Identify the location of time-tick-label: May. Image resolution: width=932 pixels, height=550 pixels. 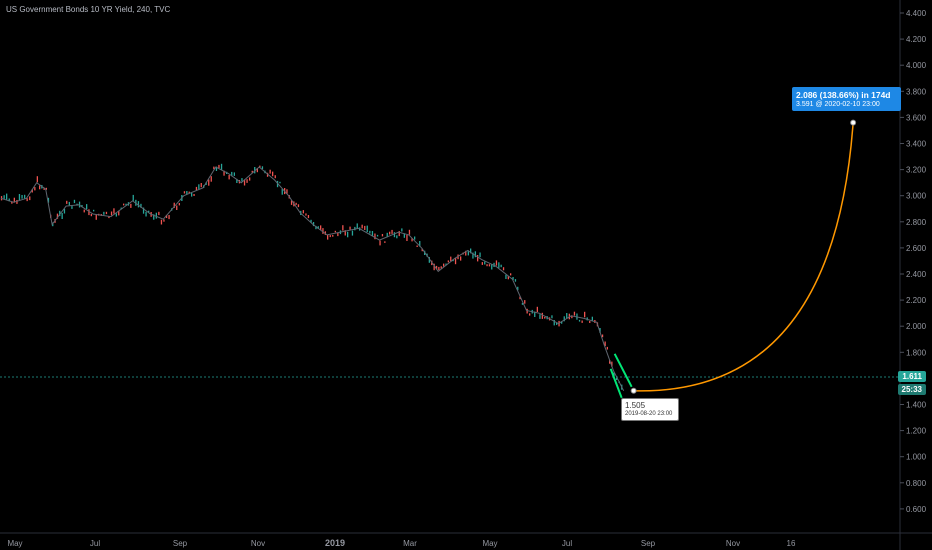
(14, 543).